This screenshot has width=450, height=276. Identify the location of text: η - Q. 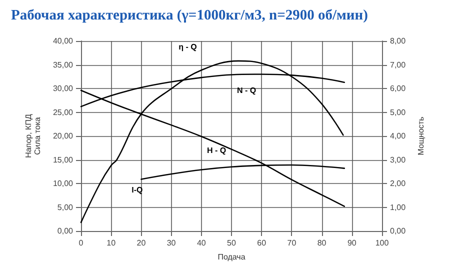
(187, 47).